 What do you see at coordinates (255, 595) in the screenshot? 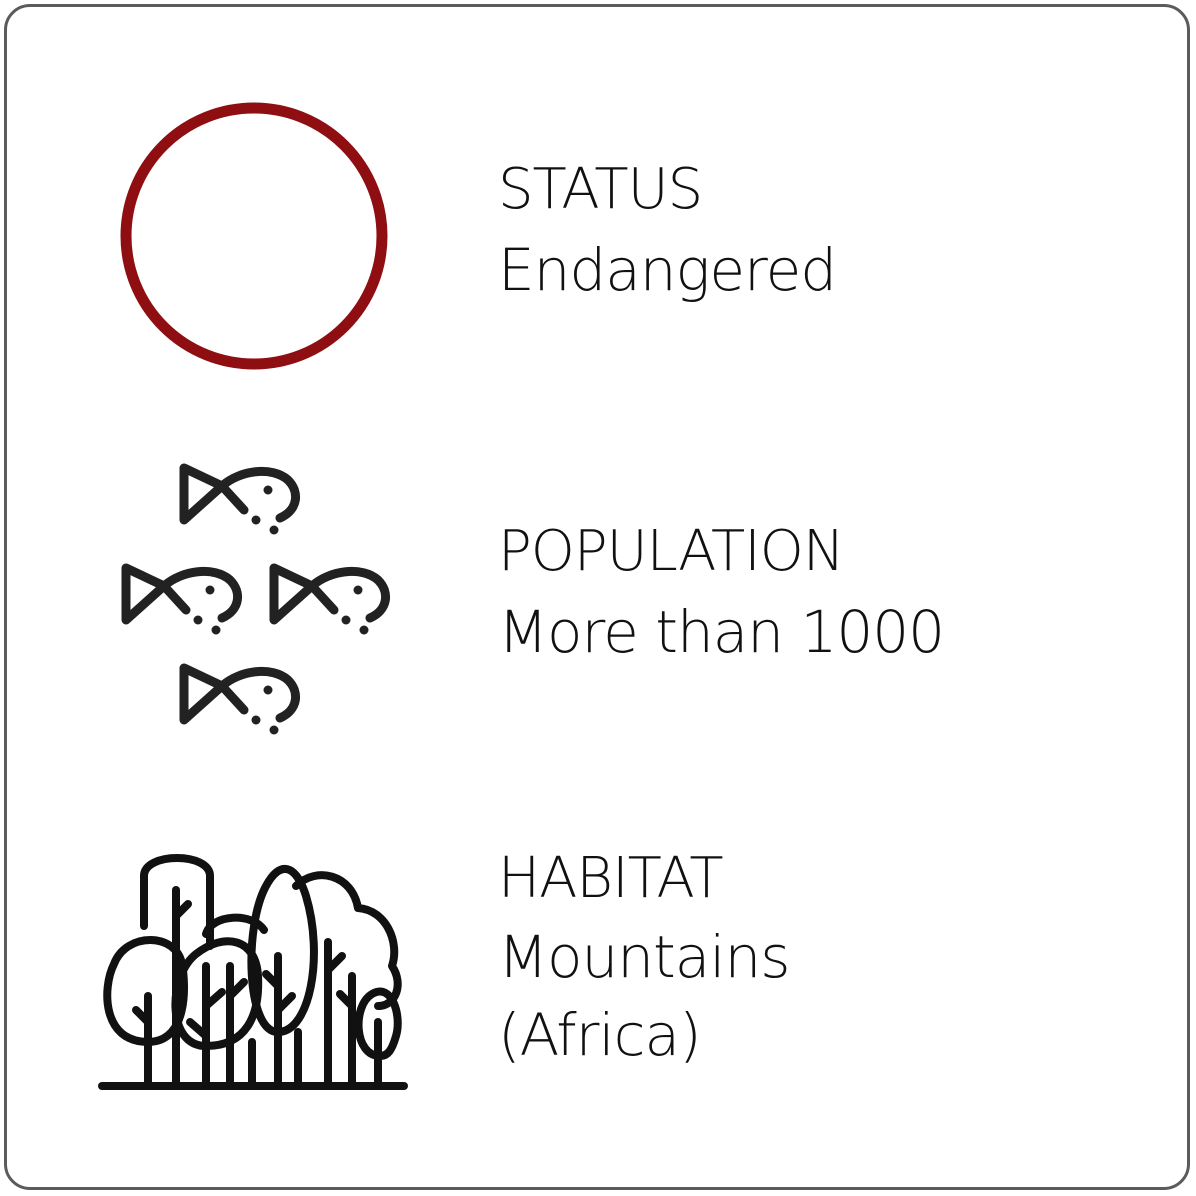
I see `fish-group-icon` at bounding box center [255, 595].